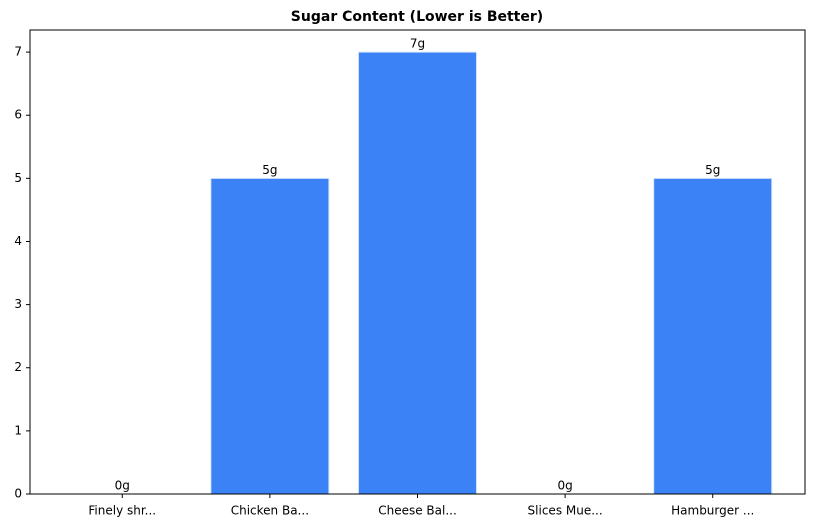 The width and height of the screenshot is (813, 532). Describe the element at coordinates (417, 17) in the screenshot. I see `chart-title: Sugar Content (Lower is Better)` at that location.